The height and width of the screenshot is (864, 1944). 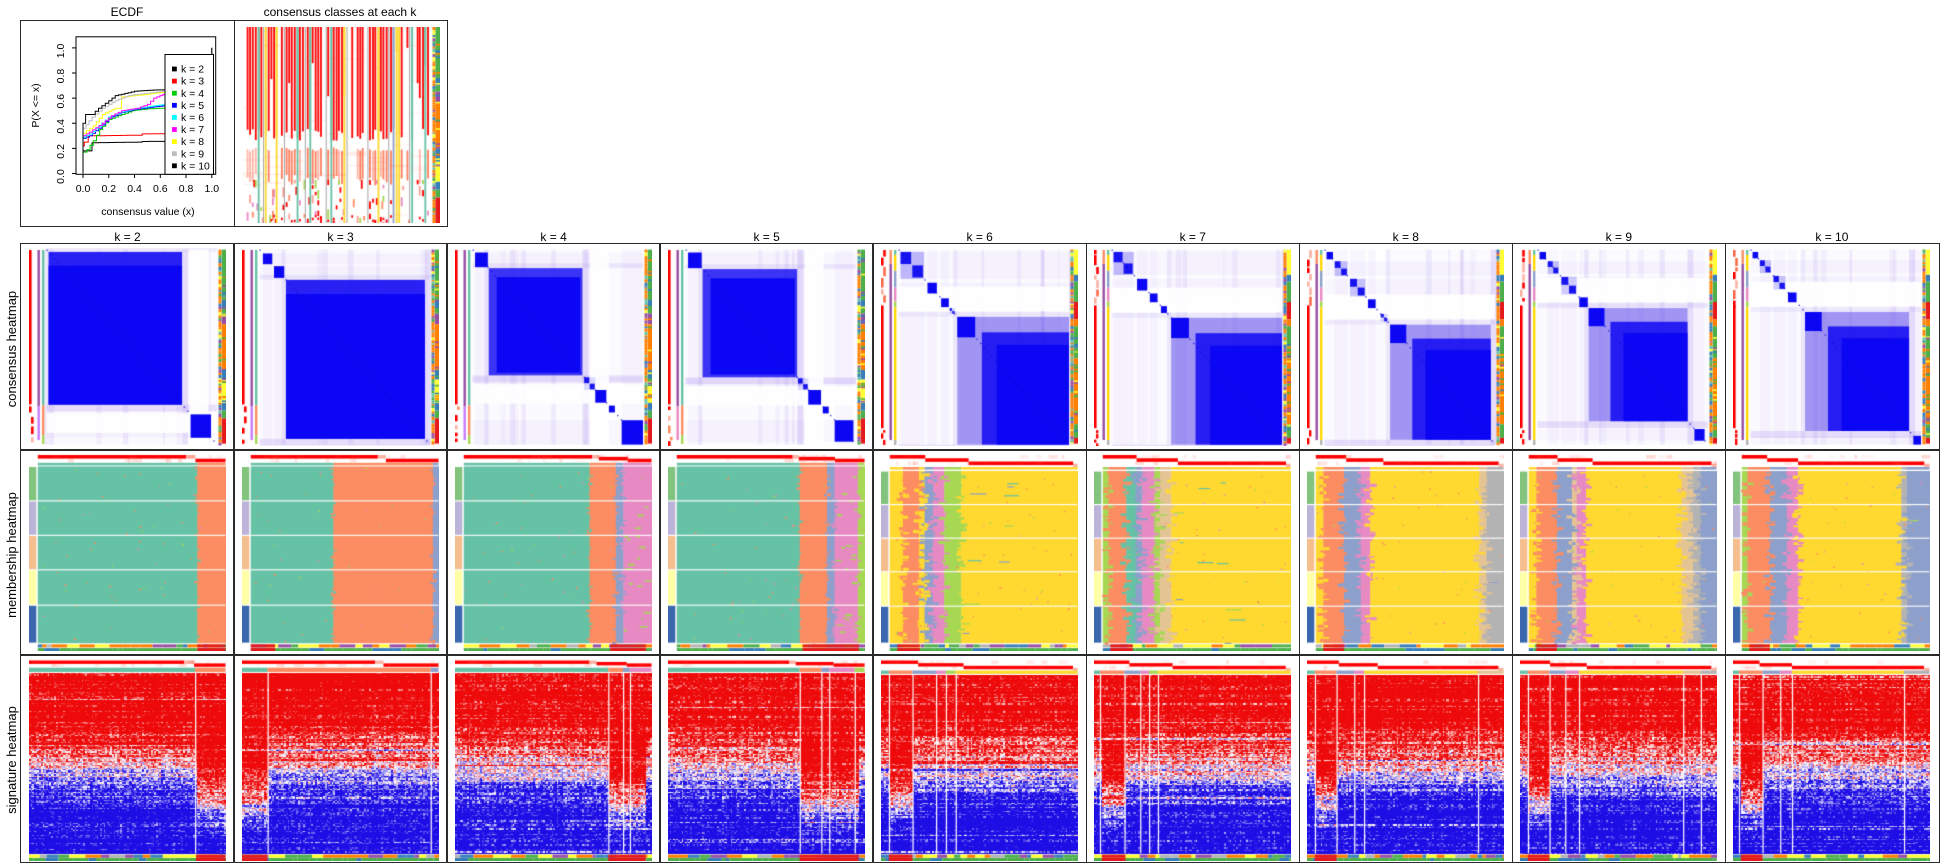 What do you see at coordinates (192, 130) in the screenshot?
I see `svg-text: k = 7` at bounding box center [192, 130].